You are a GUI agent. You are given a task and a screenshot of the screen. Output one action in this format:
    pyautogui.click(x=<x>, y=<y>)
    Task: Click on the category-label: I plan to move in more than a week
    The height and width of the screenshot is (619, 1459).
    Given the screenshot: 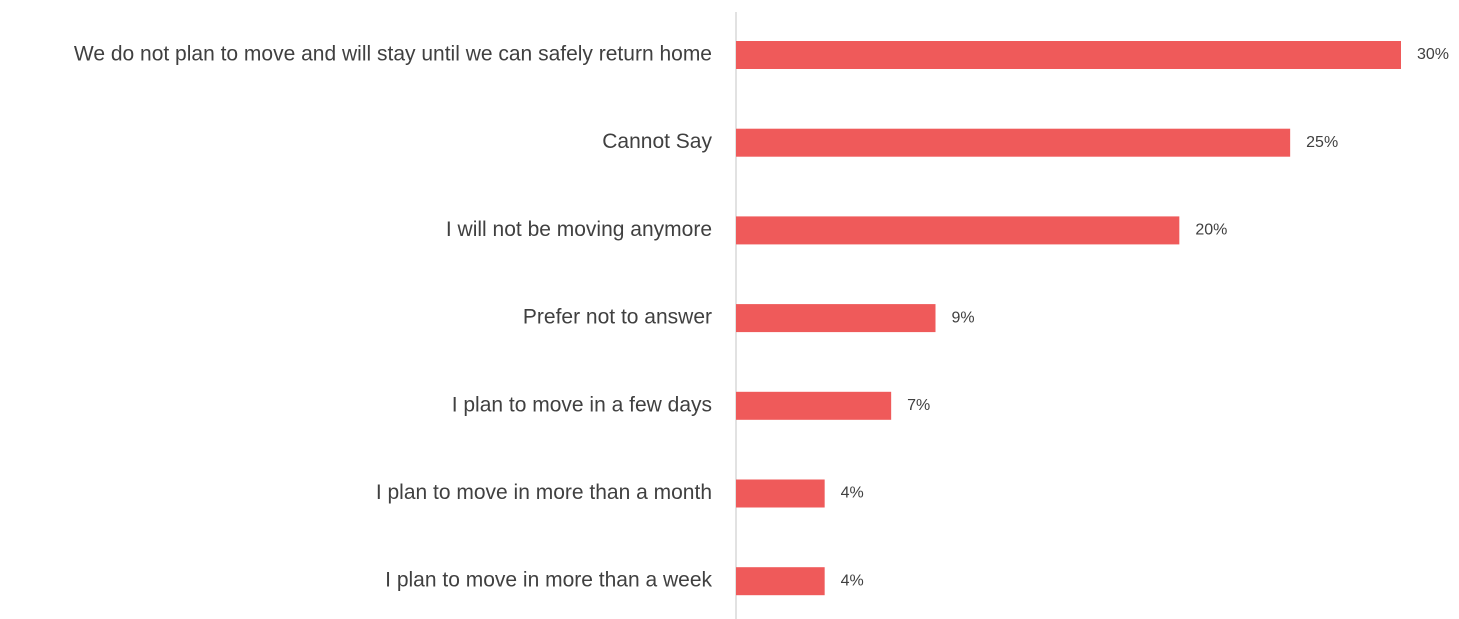 What is the action you would take?
    pyautogui.click(x=548, y=580)
    